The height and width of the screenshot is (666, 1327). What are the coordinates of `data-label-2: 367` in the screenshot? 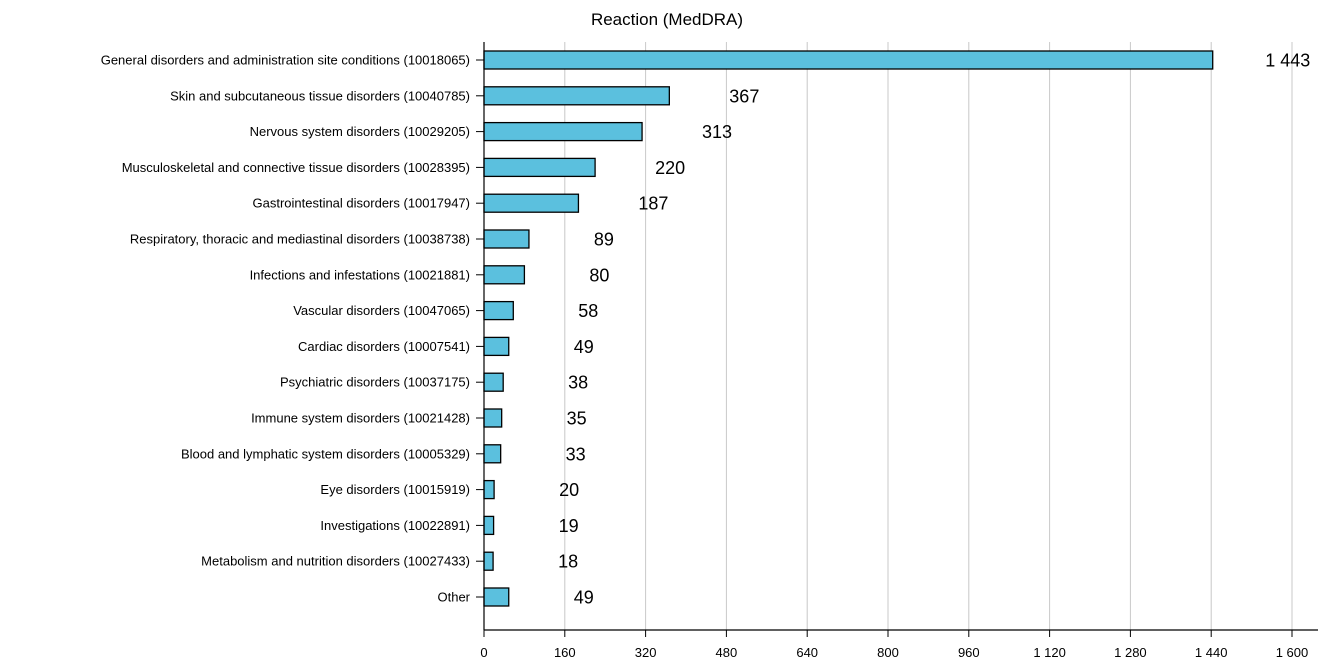 It's located at (744, 96).